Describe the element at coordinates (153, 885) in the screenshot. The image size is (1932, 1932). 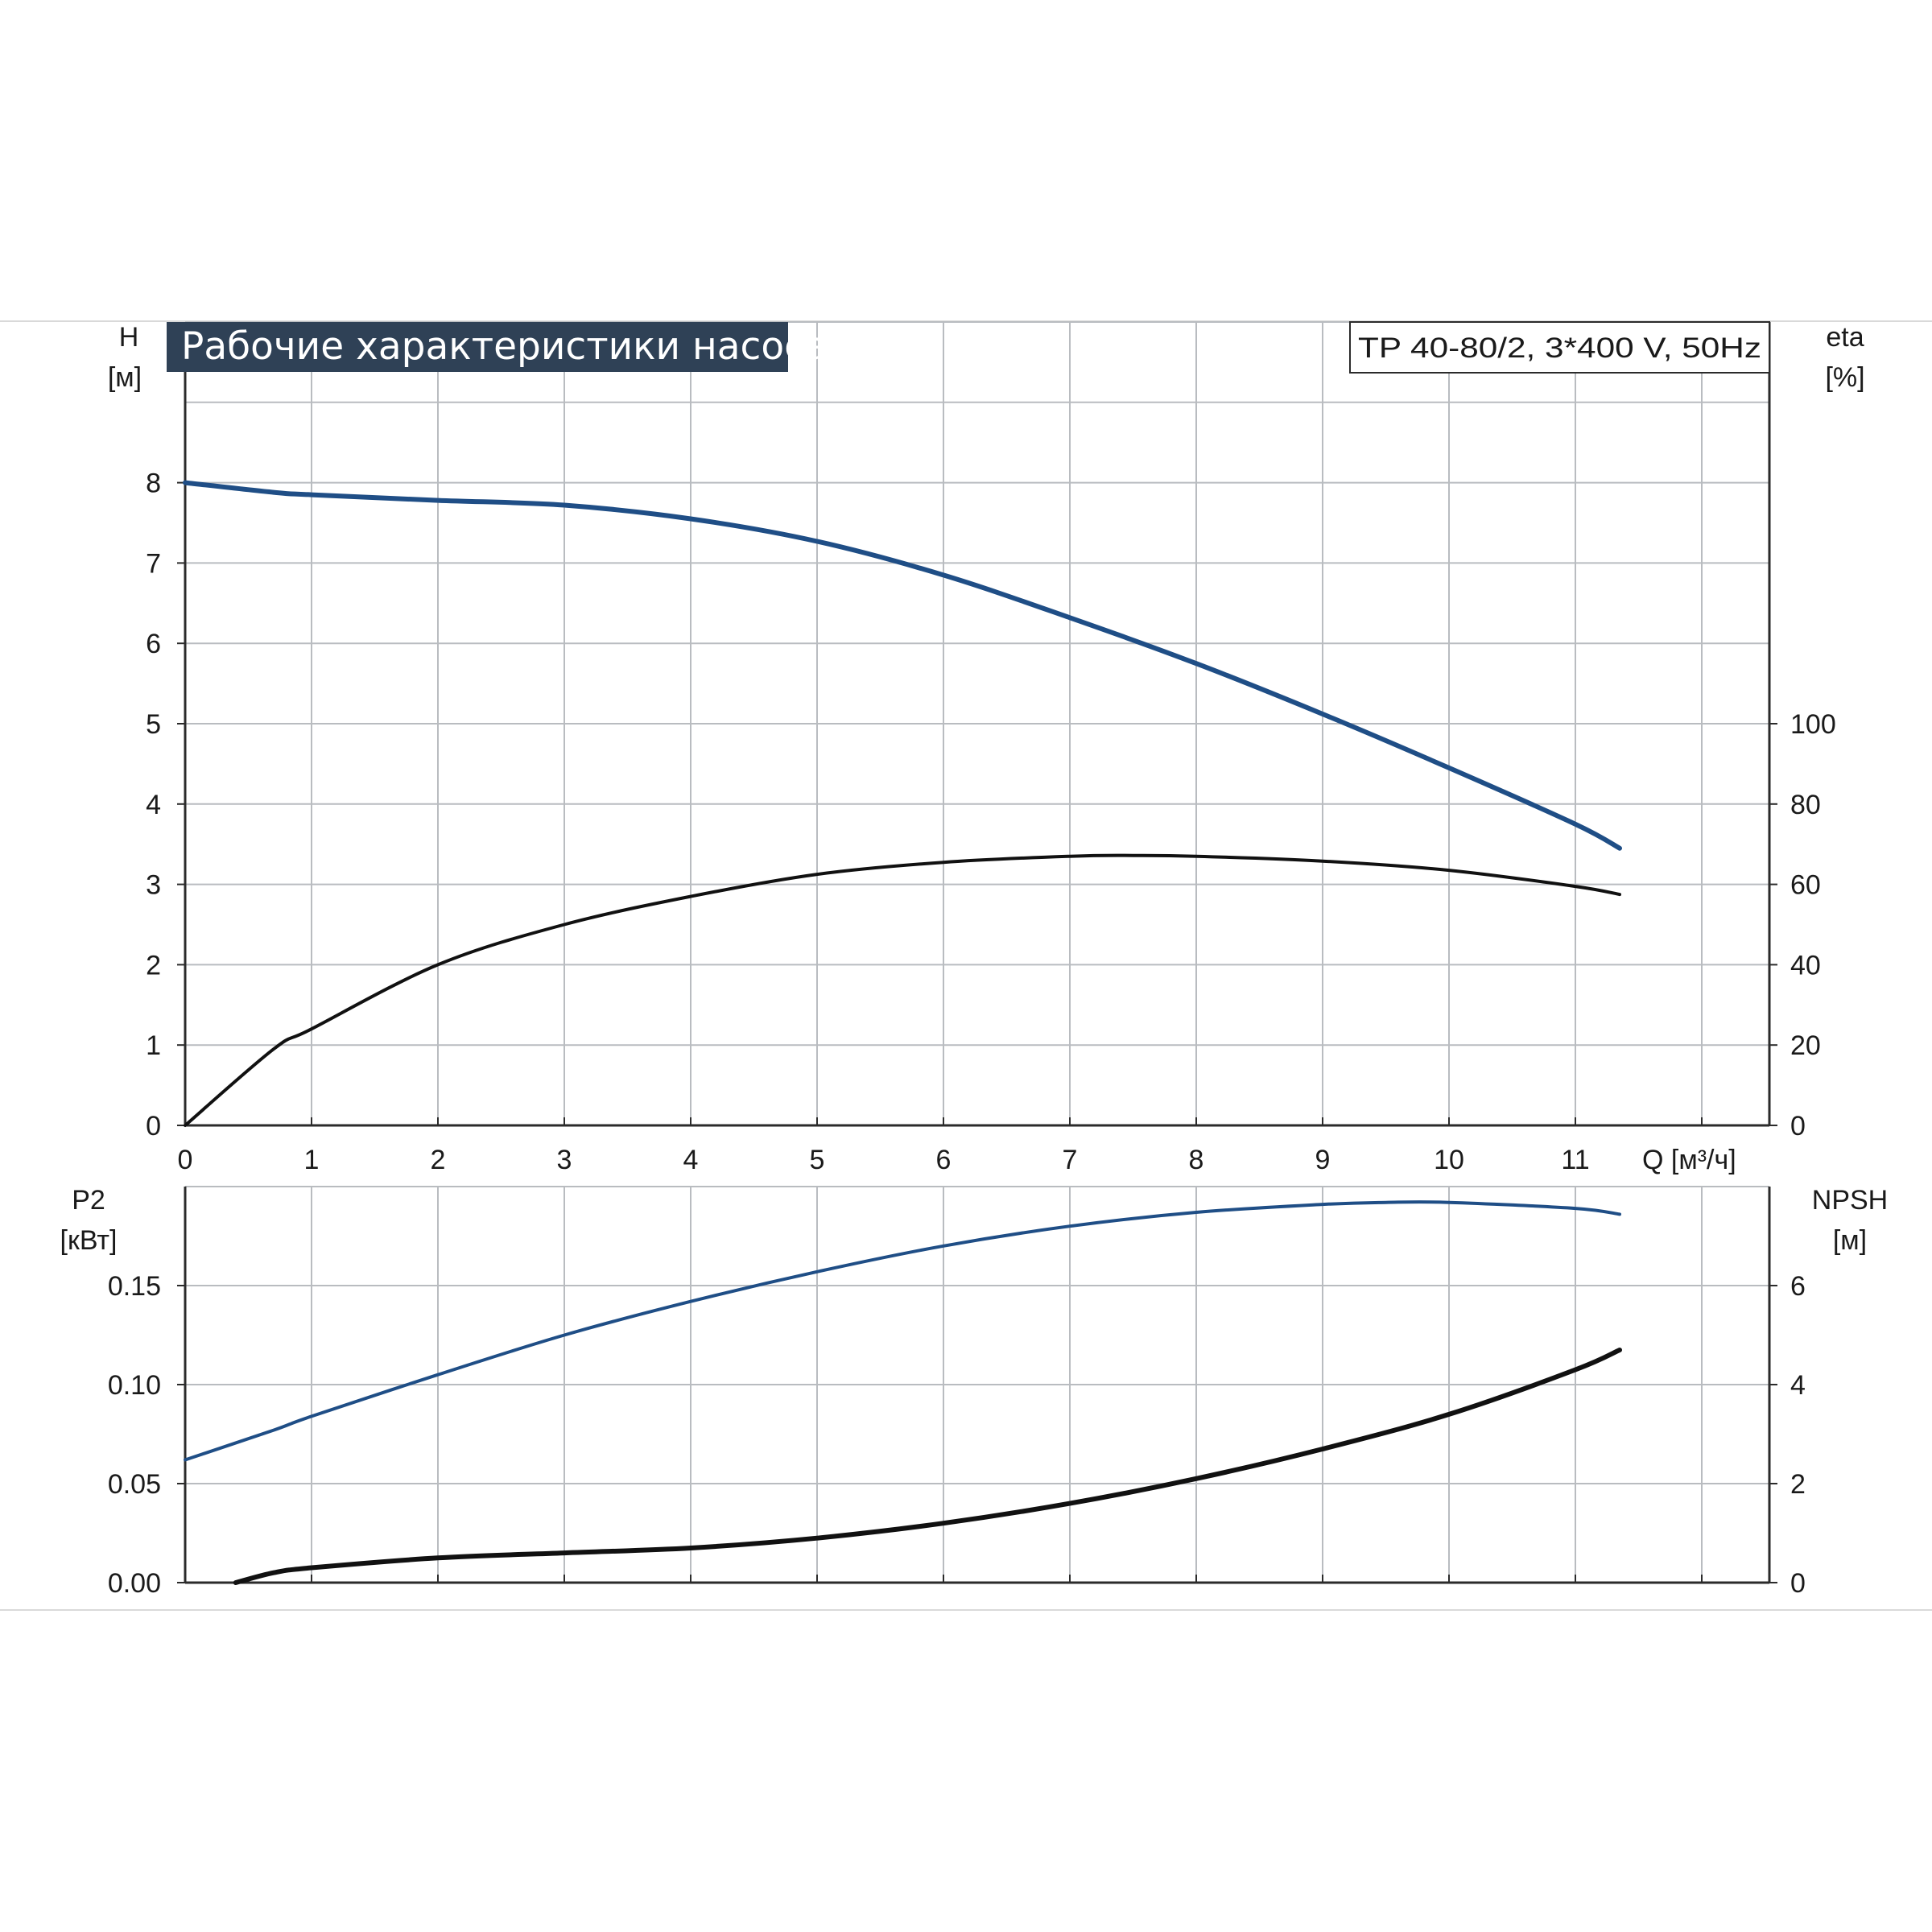
I see `upper-left-tick-label: 3` at that location.